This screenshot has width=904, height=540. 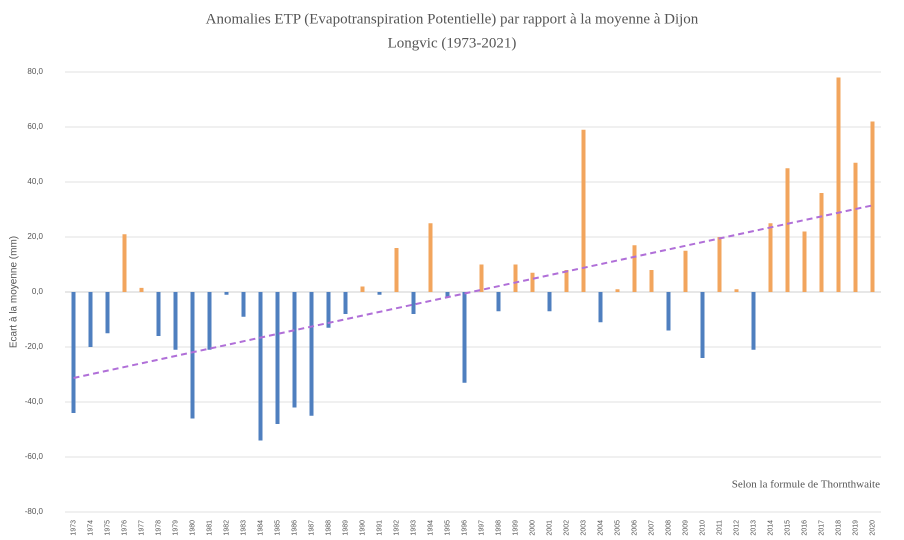 What do you see at coordinates (787, 528) in the screenshot?
I see `x-tick-label: 2015` at bounding box center [787, 528].